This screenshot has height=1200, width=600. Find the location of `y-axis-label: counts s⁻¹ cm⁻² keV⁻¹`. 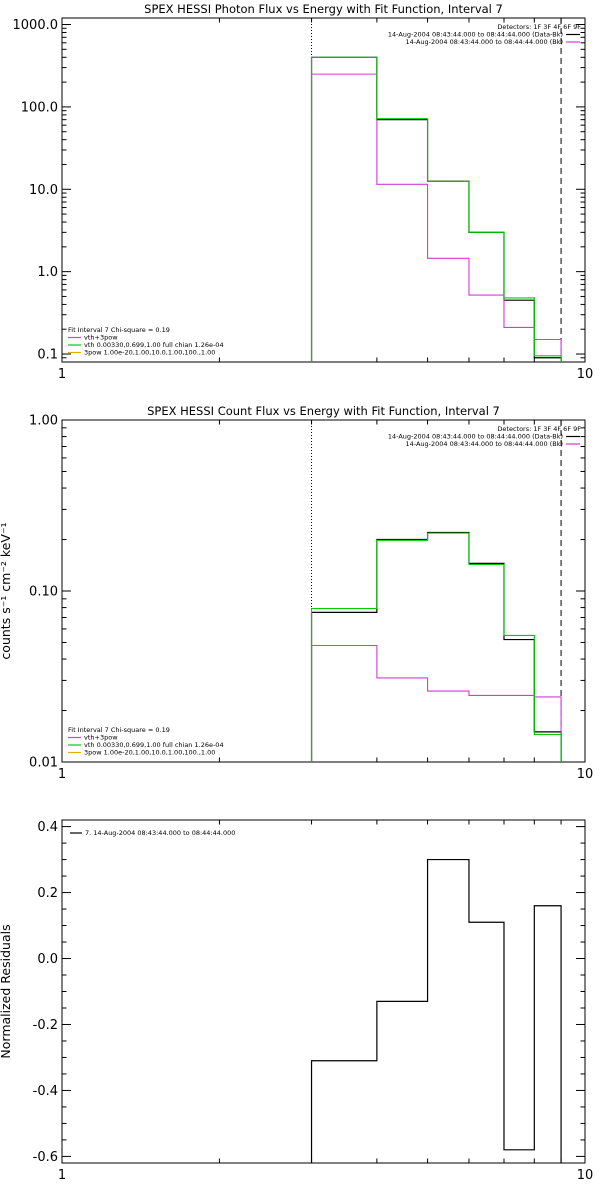

y-axis-label: counts s⁻¹ cm⁻² keV⁻¹ is located at coordinates (6, 590).